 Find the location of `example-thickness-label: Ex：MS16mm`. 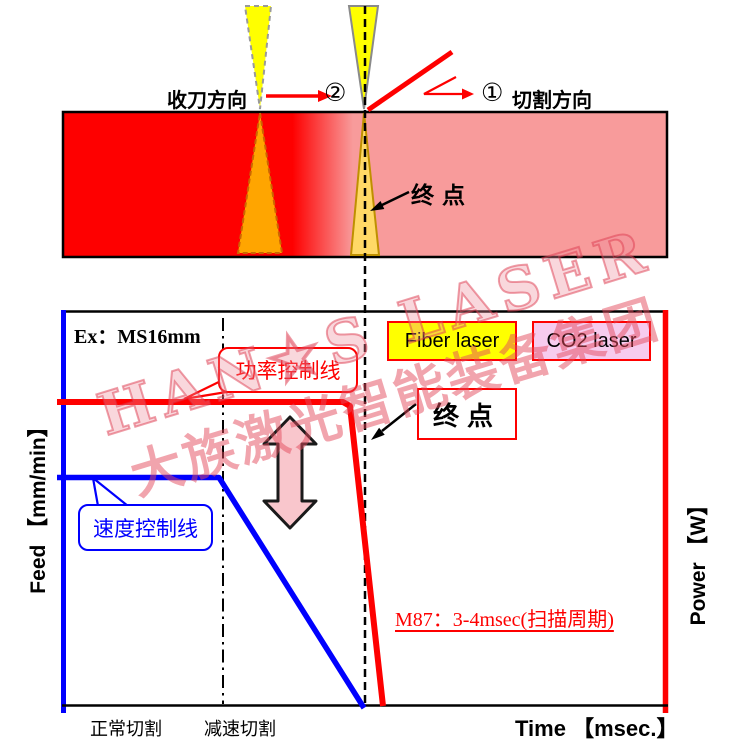

example-thickness-label: Ex：MS16mm is located at coordinates (137, 337).